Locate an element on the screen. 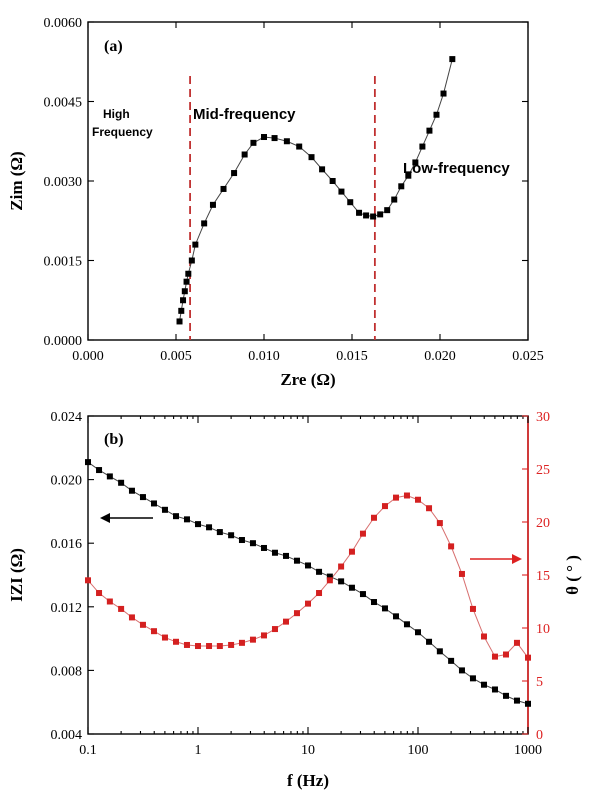  panel-b-y-tick-label: 0.024 is located at coordinates (67, 417).